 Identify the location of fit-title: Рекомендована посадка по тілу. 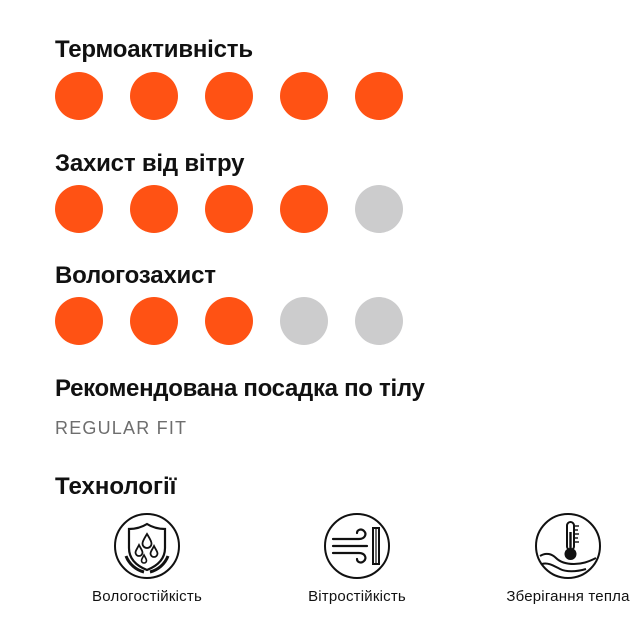
(240, 388).